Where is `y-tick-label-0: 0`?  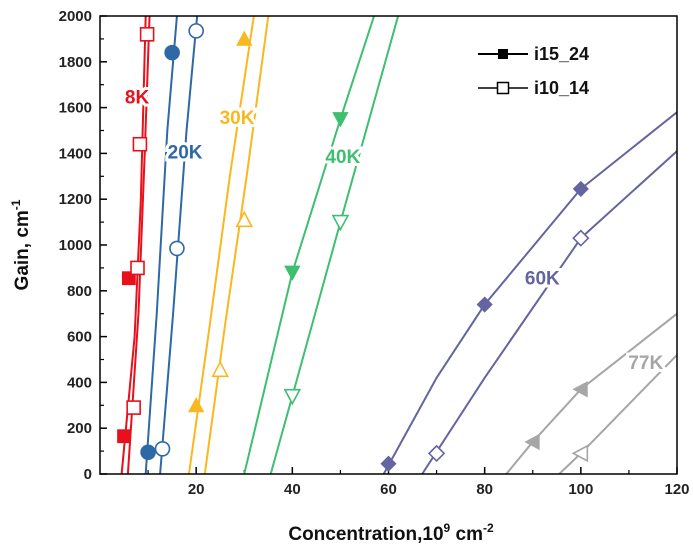 y-tick-label-0: 0 is located at coordinates (88, 474).